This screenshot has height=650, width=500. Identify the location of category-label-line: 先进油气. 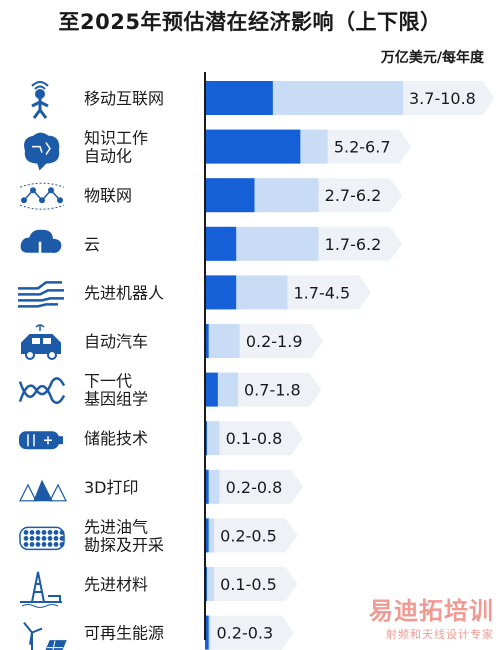
(116, 526).